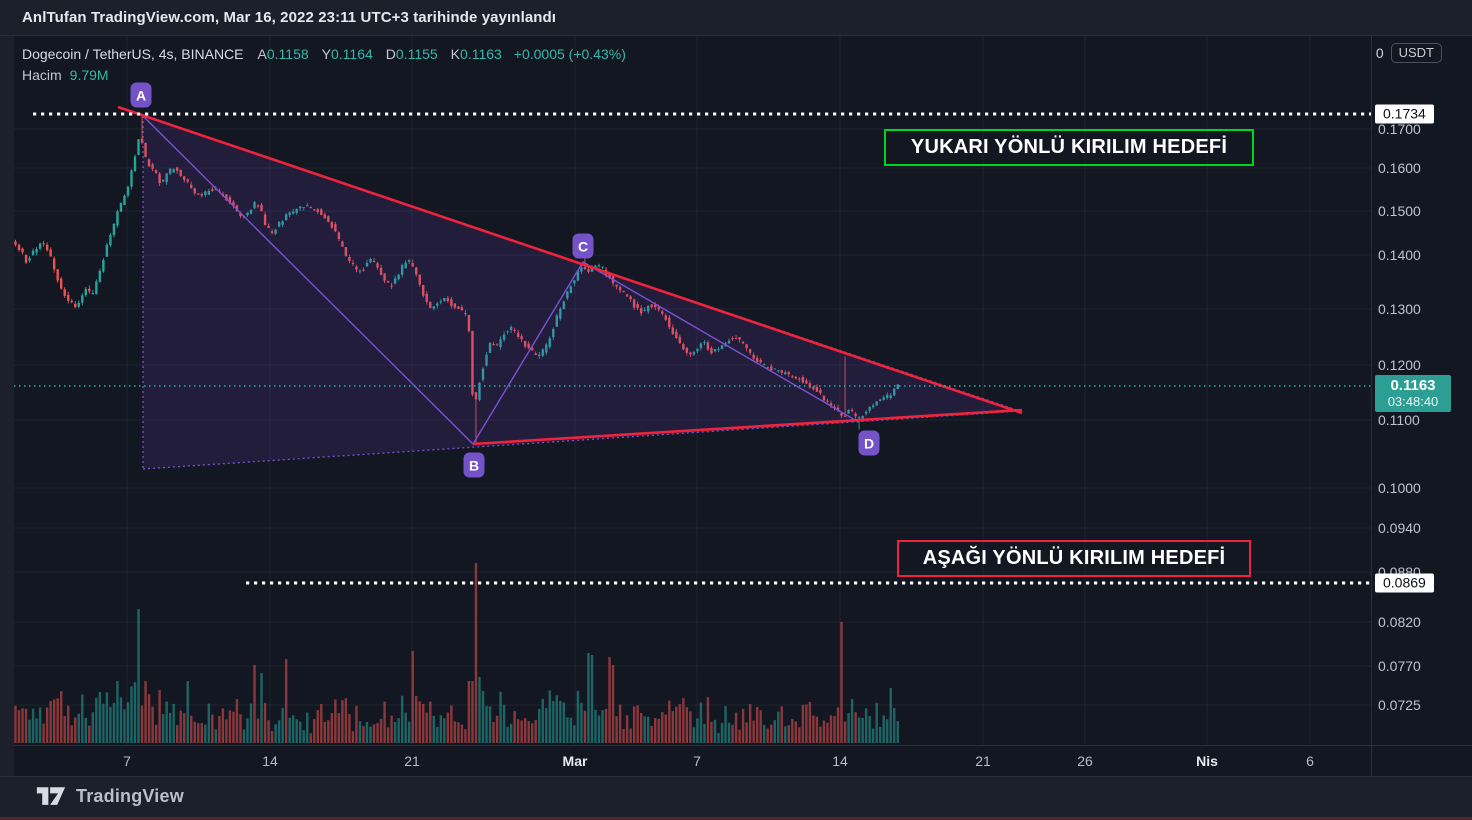  What do you see at coordinates (1399, 309) in the screenshot?
I see `price-tick: 0.1300` at bounding box center [1399, 309].